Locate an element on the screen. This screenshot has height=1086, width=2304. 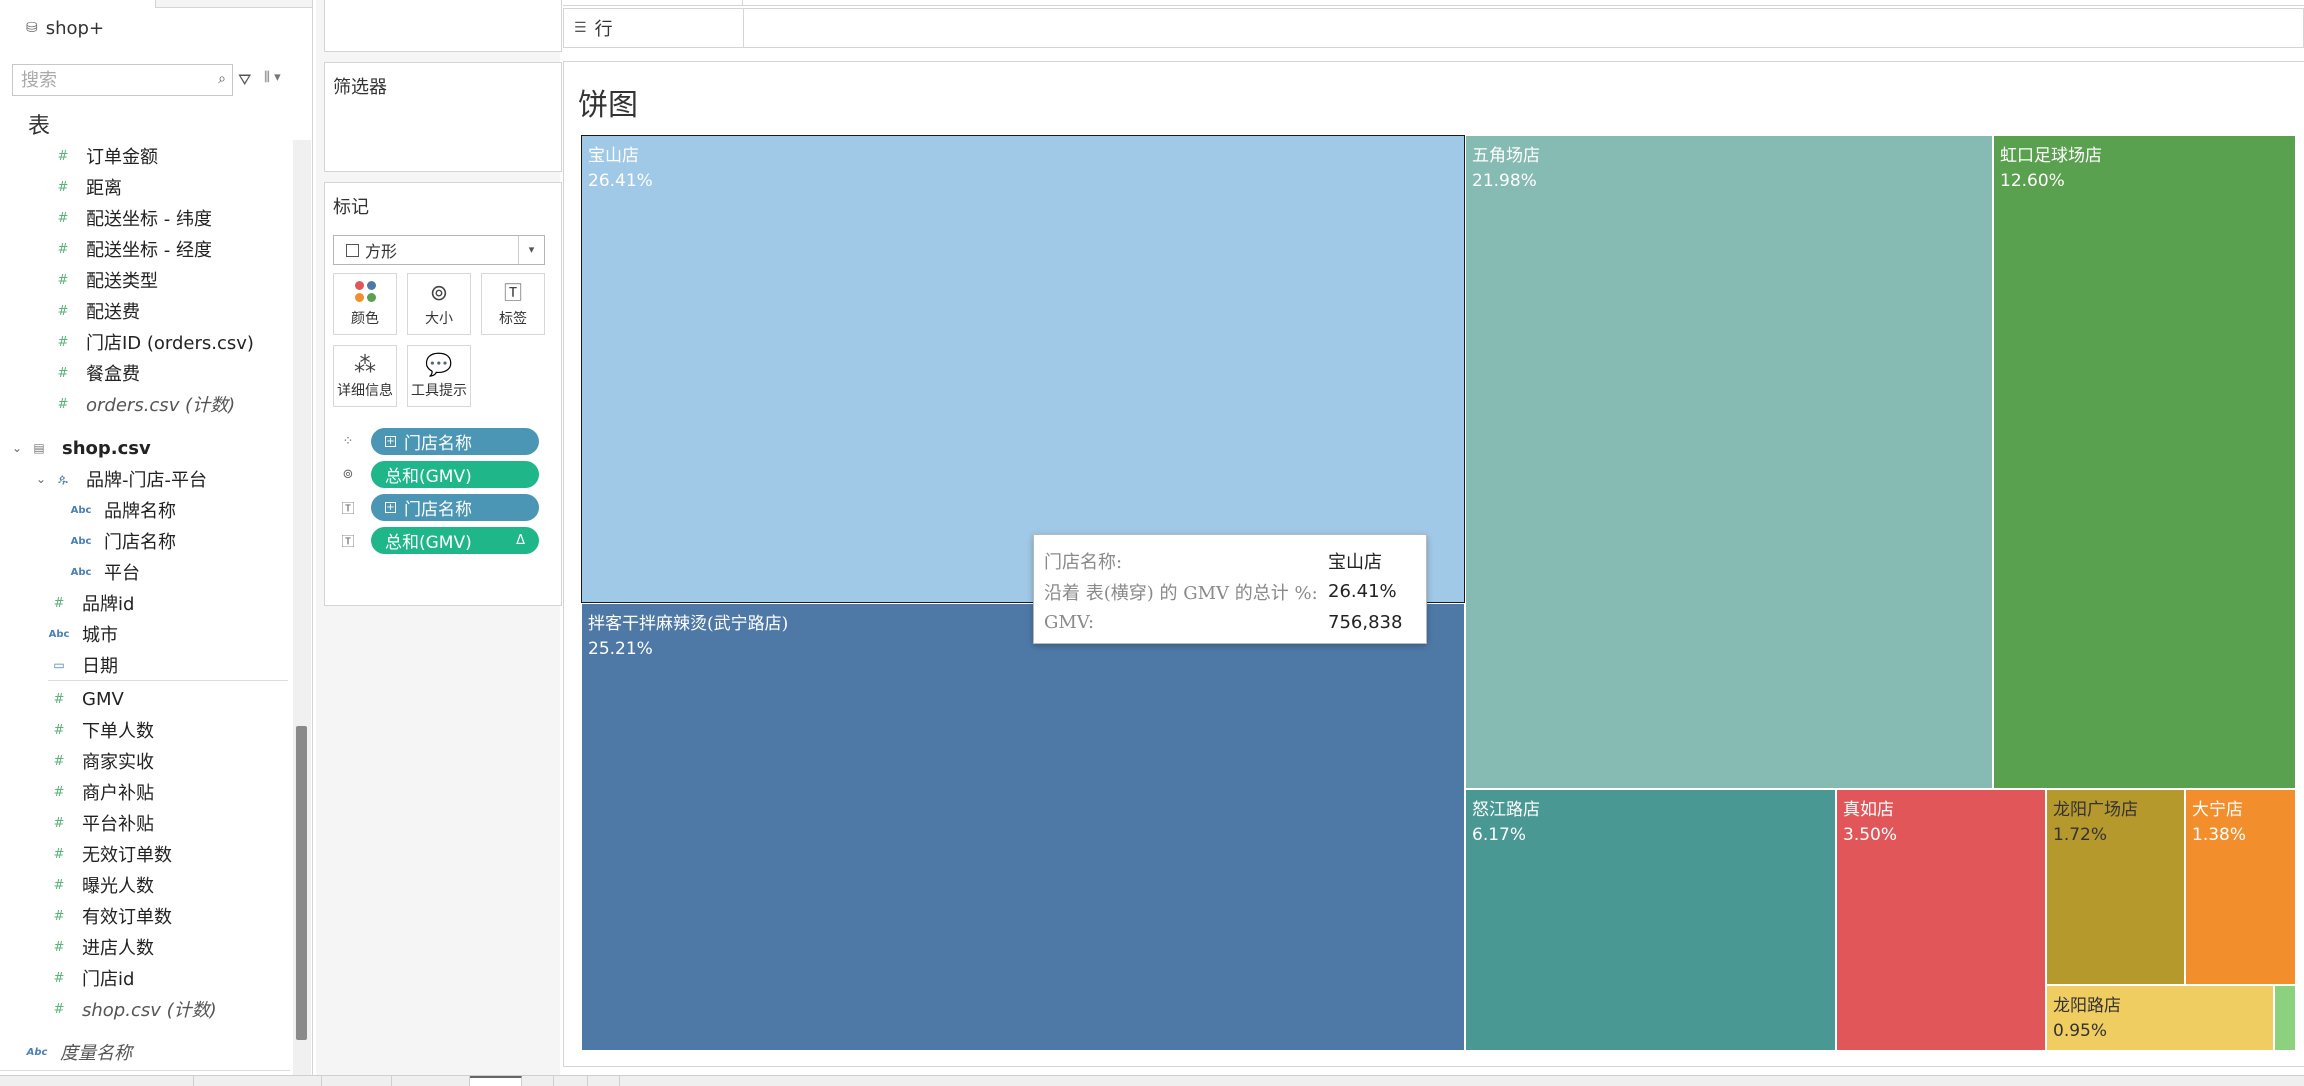
treemap-cell-percent: 25.21% is located at coordinates (620, 649).